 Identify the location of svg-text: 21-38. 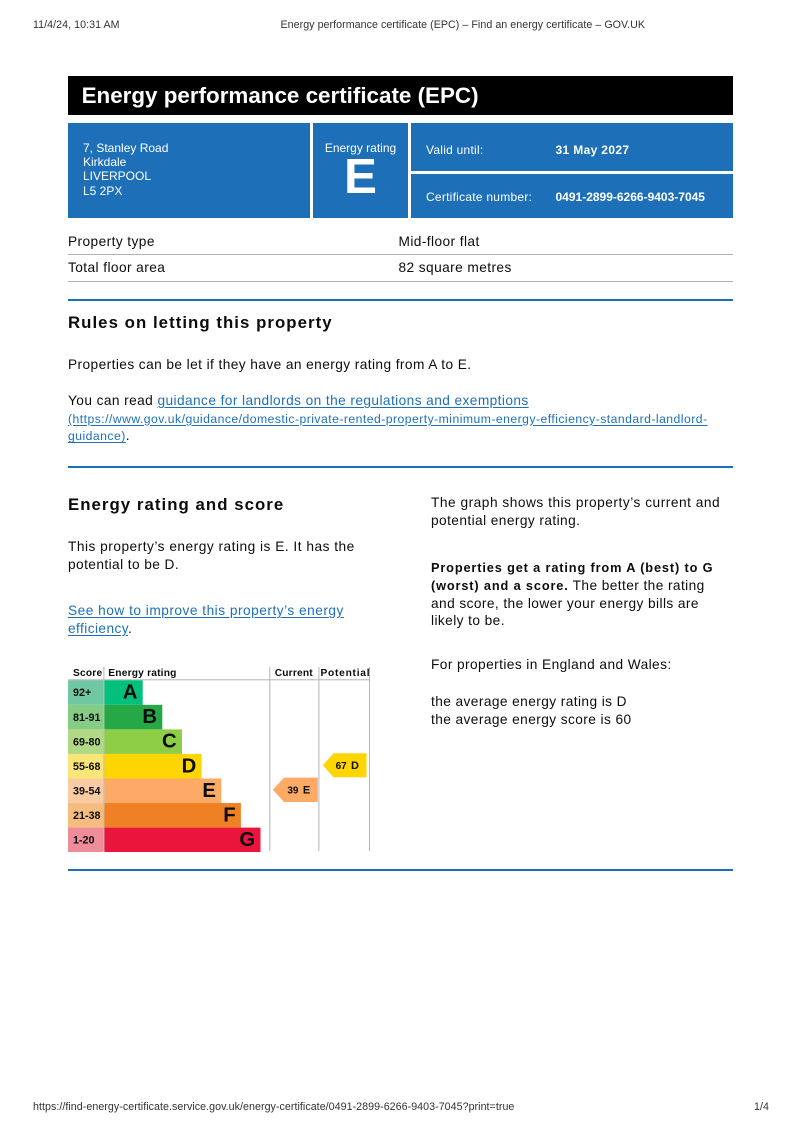
(87, 816).